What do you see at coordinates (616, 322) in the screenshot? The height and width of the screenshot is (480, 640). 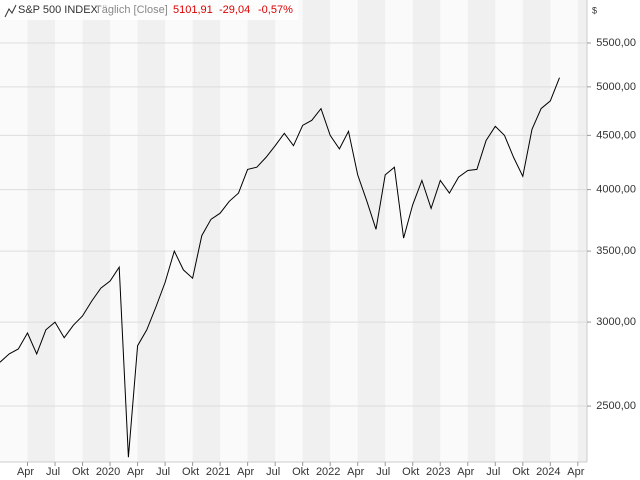 I see `y-tick-label: 3000,00` at bounding box center [616, 322].